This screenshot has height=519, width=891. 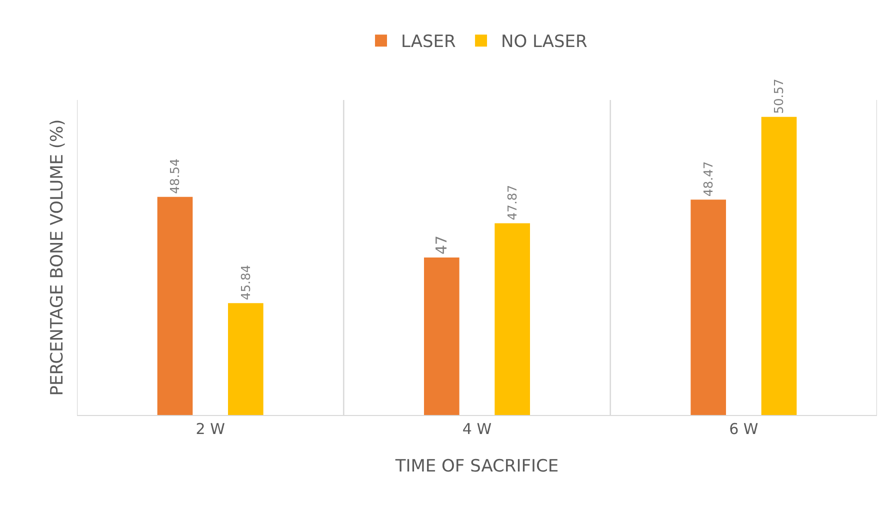 I want to click on data-label: 48.47, so click(x=708, y=179).